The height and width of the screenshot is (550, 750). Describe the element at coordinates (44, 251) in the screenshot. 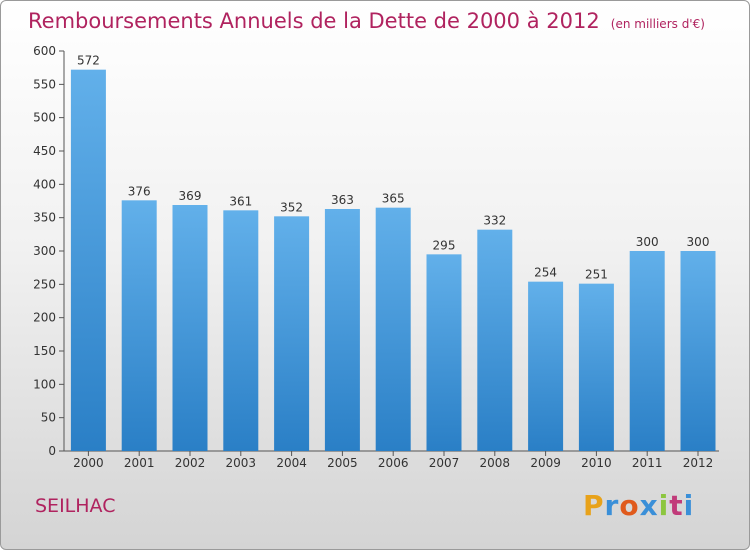

I see `y-tick-label: 300` at that location.